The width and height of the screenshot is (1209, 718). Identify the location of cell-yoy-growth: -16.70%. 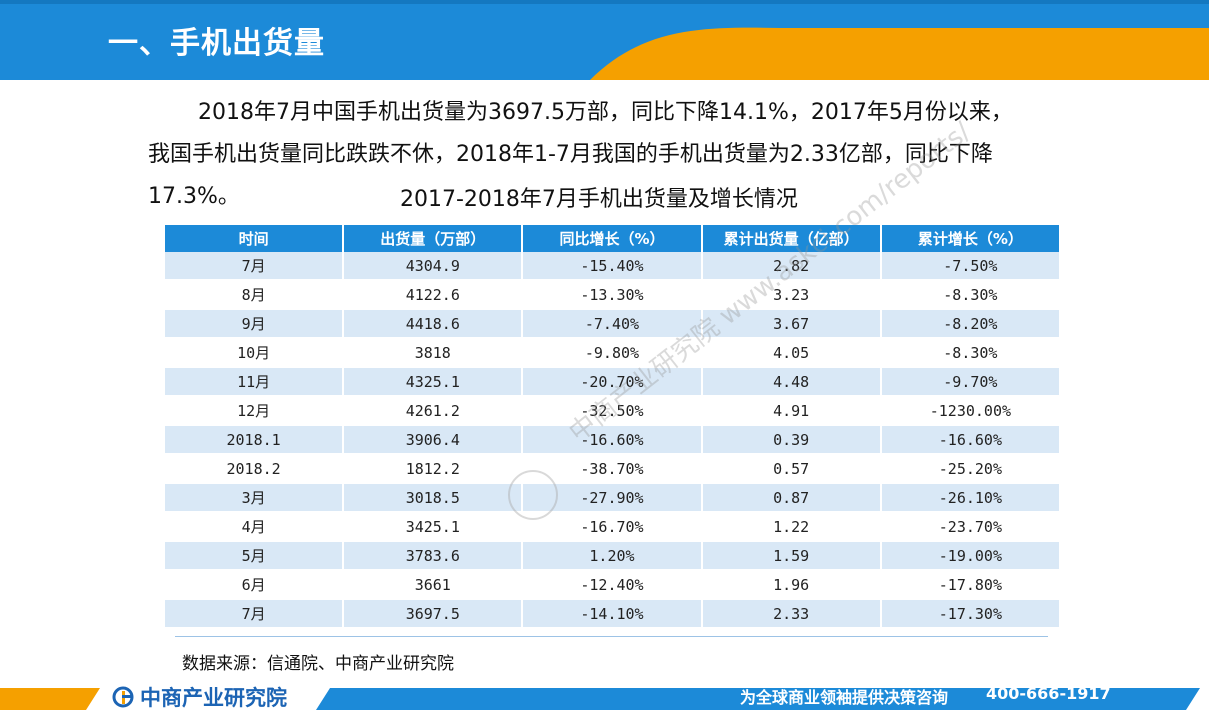
(612, 527).